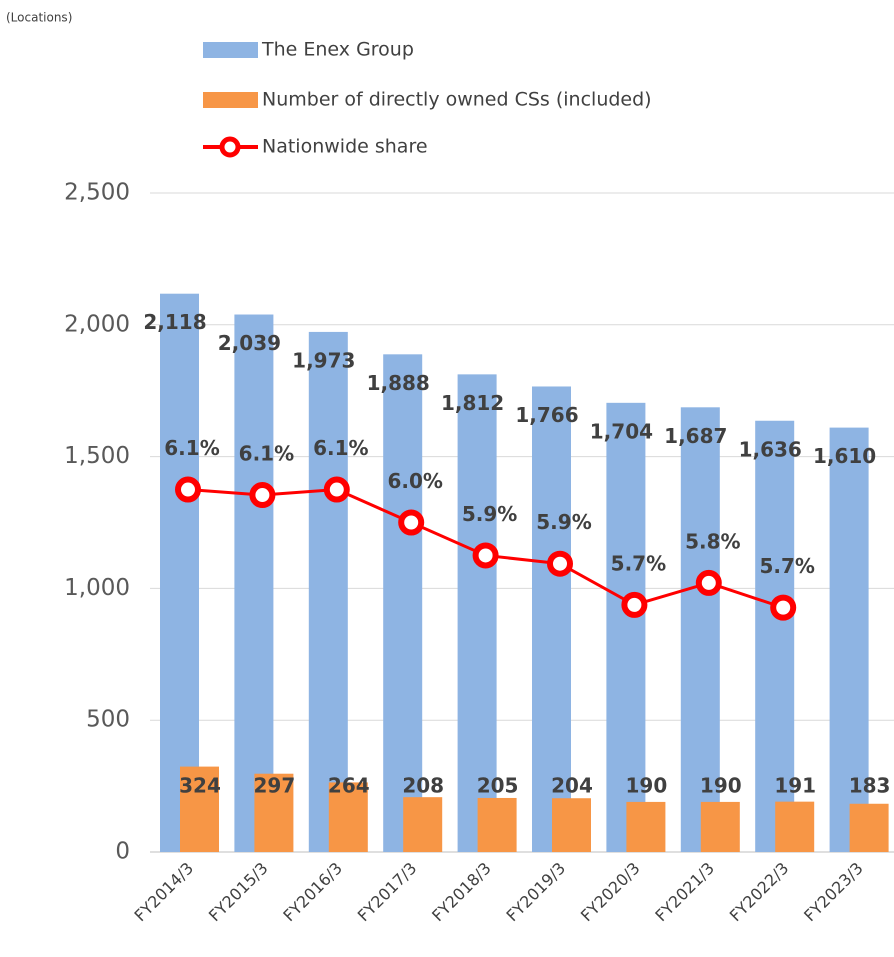  Describe the element at coordinates (97, 324) in the screenshot. I see `y-tick-label: 2,000` at that location.